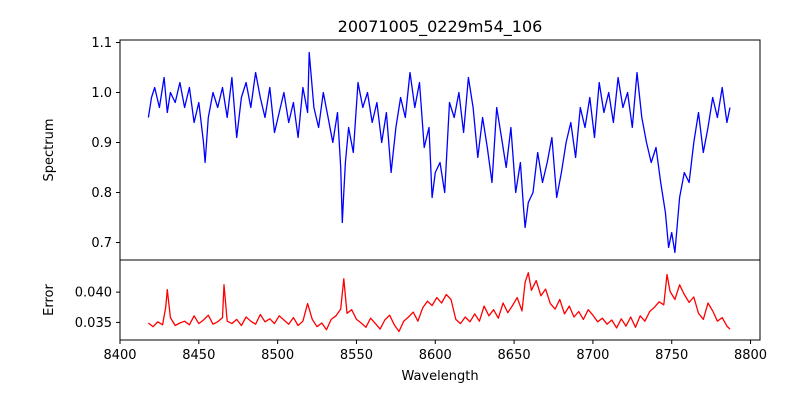  Describe the element at coordinates (119, 355) in the screenshot. I see `x-tick-label: 8400` at that location.